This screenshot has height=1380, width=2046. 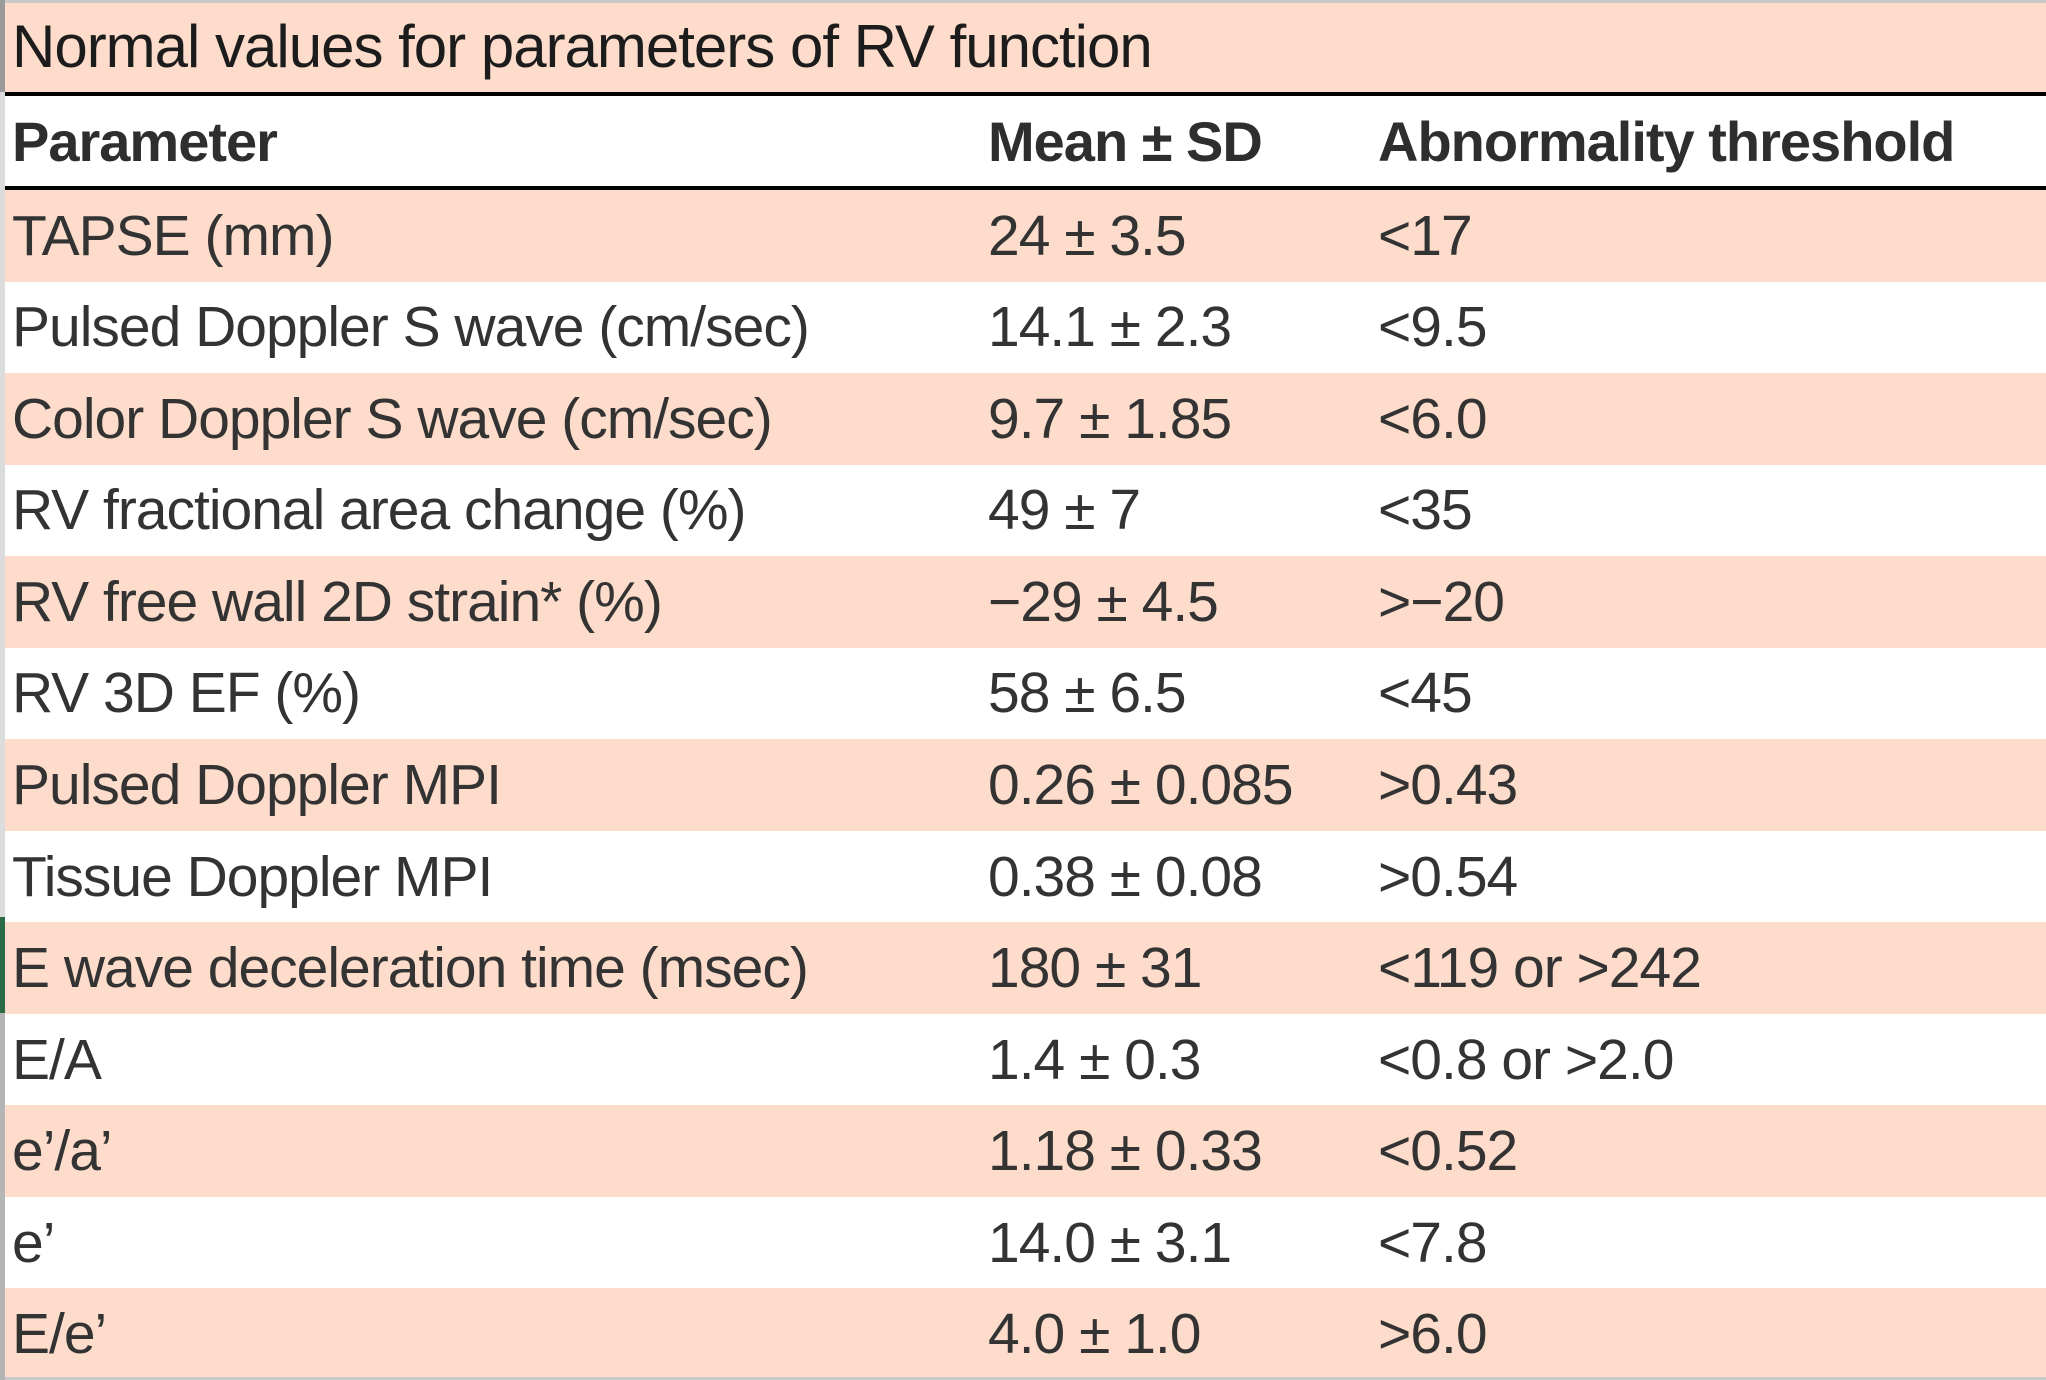 I want to click on cell-mean-sd: 14.1 ± 2.3, so click(x=1110, y=327).